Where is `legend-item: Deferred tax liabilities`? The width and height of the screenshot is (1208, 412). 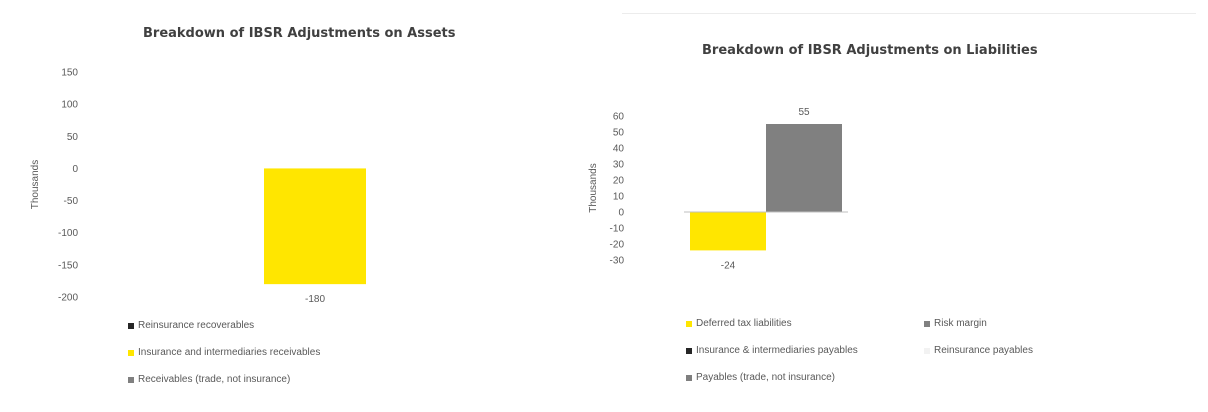
legend-item: Deferred tax liabilities is located at coordinates (739, 323).